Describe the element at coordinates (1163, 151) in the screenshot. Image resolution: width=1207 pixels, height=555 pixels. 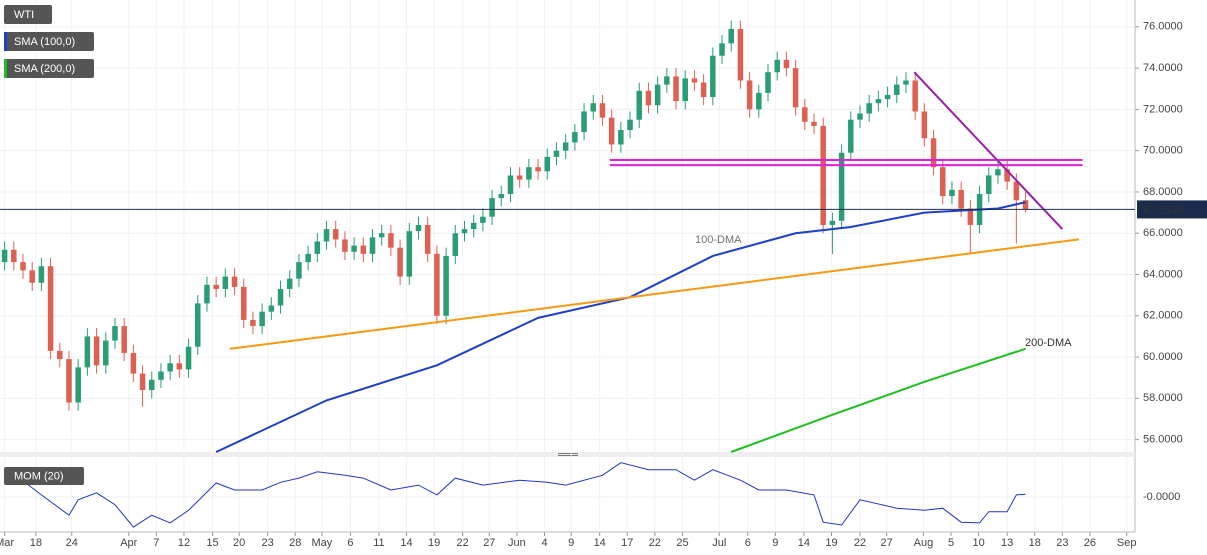
I see `y-tick-label: 70.0000` at that location.